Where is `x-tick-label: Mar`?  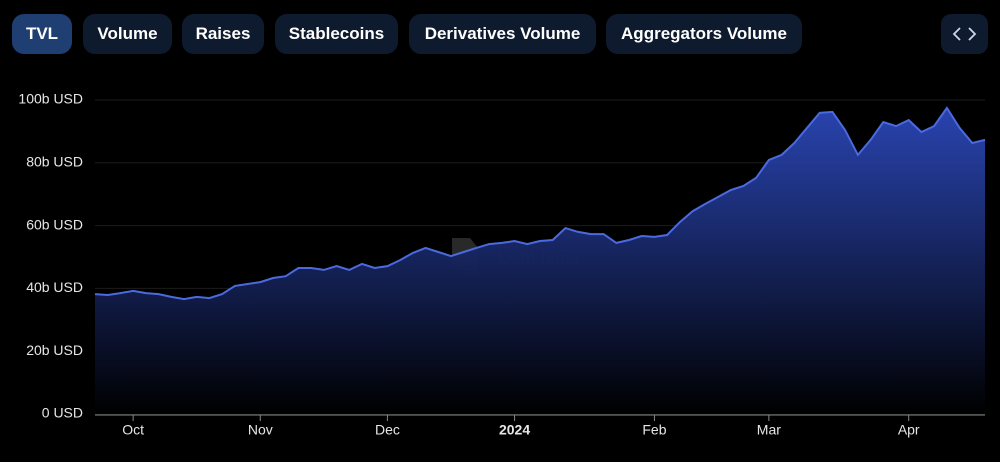 x-tick-label: Mar is located at coordinates (769, 430).